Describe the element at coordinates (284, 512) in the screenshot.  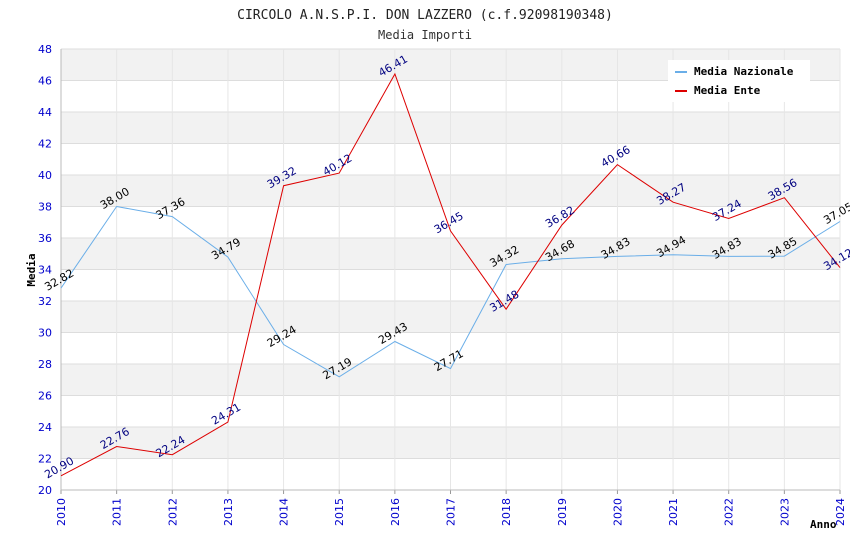
I see `x-tick-label-2014: 2014` at that location.